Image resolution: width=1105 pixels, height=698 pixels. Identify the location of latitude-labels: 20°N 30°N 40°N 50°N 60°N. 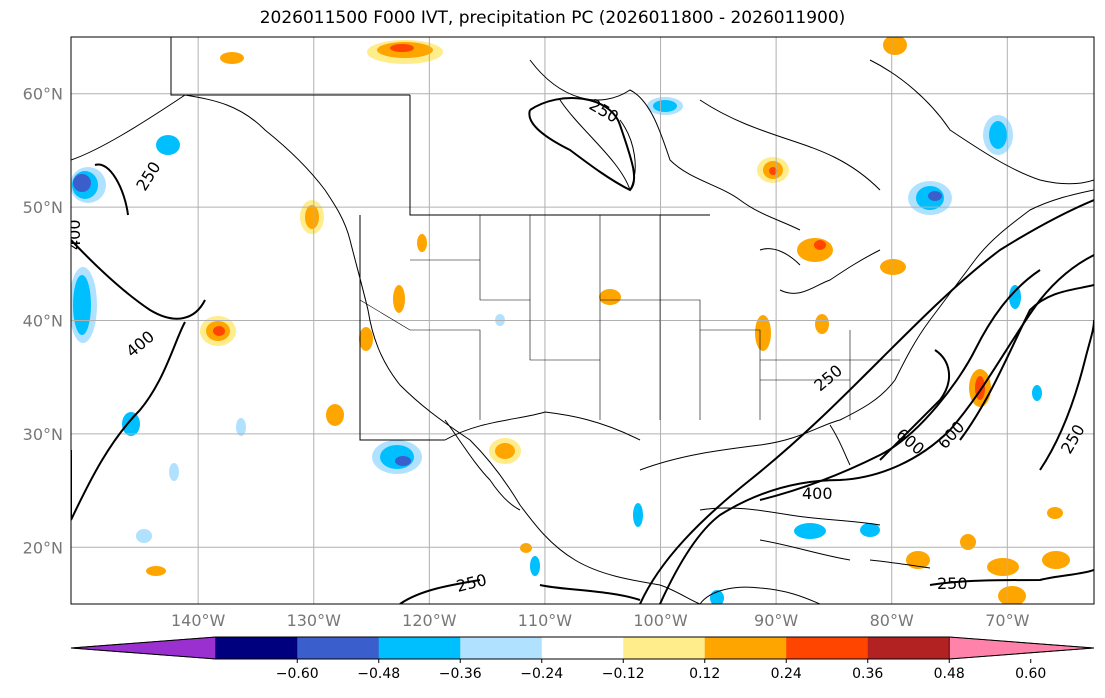
(43, 321).